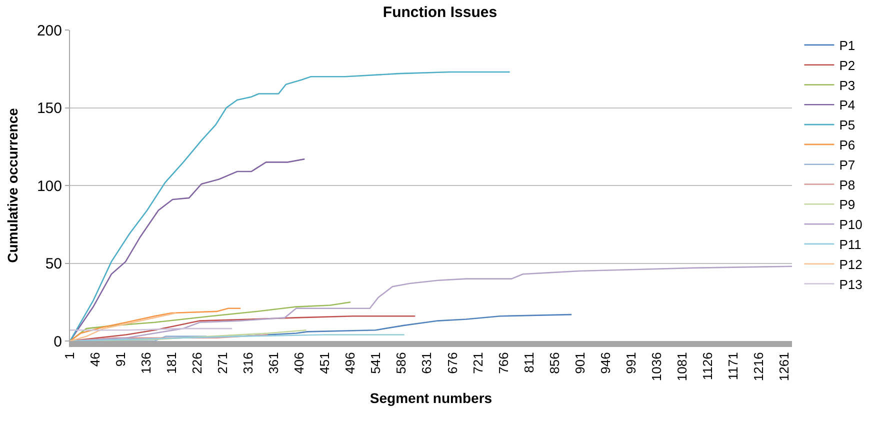  What do you see at coordinates (49, 186) in the screenshot?
I see `y-tick-label: 100` at bounding box center [49, 186].